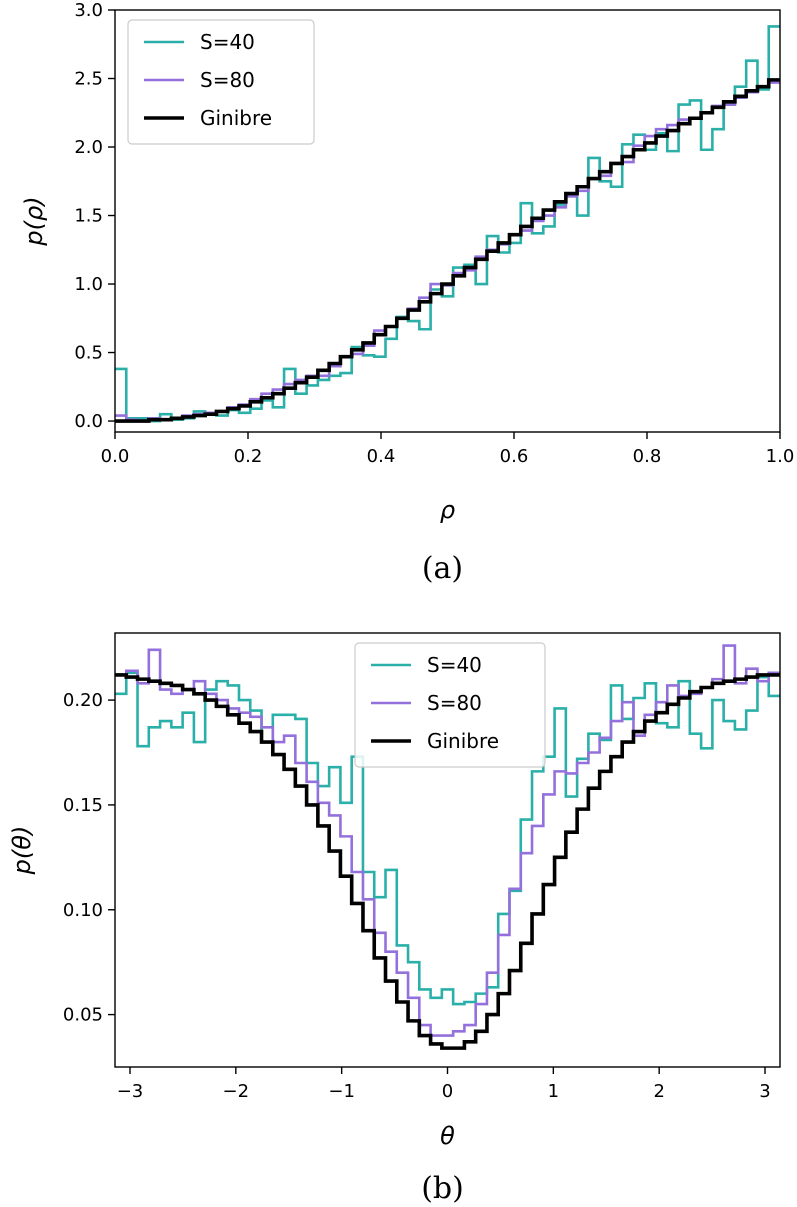 Image resolution: width=797 pixels, height=1207 pixels. Describe the element at coordinates (83, 1015) in the screenshot. I see `chart2-ytick-label: 0.05` at that location.